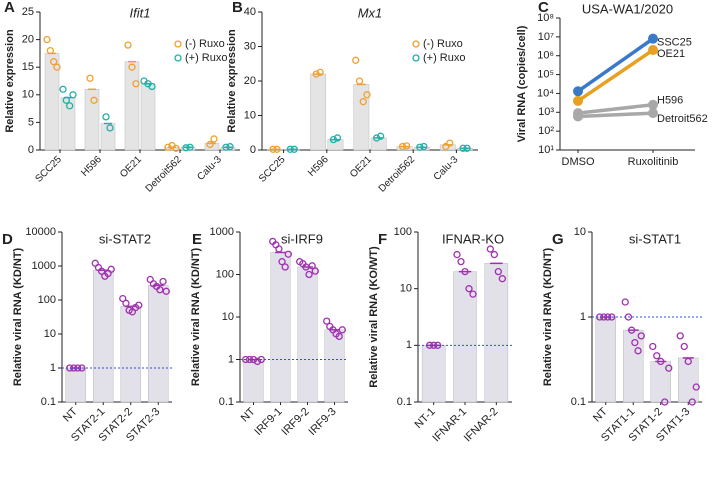  I want to click on y-tick-label: 10⁸, so click(545, 18).